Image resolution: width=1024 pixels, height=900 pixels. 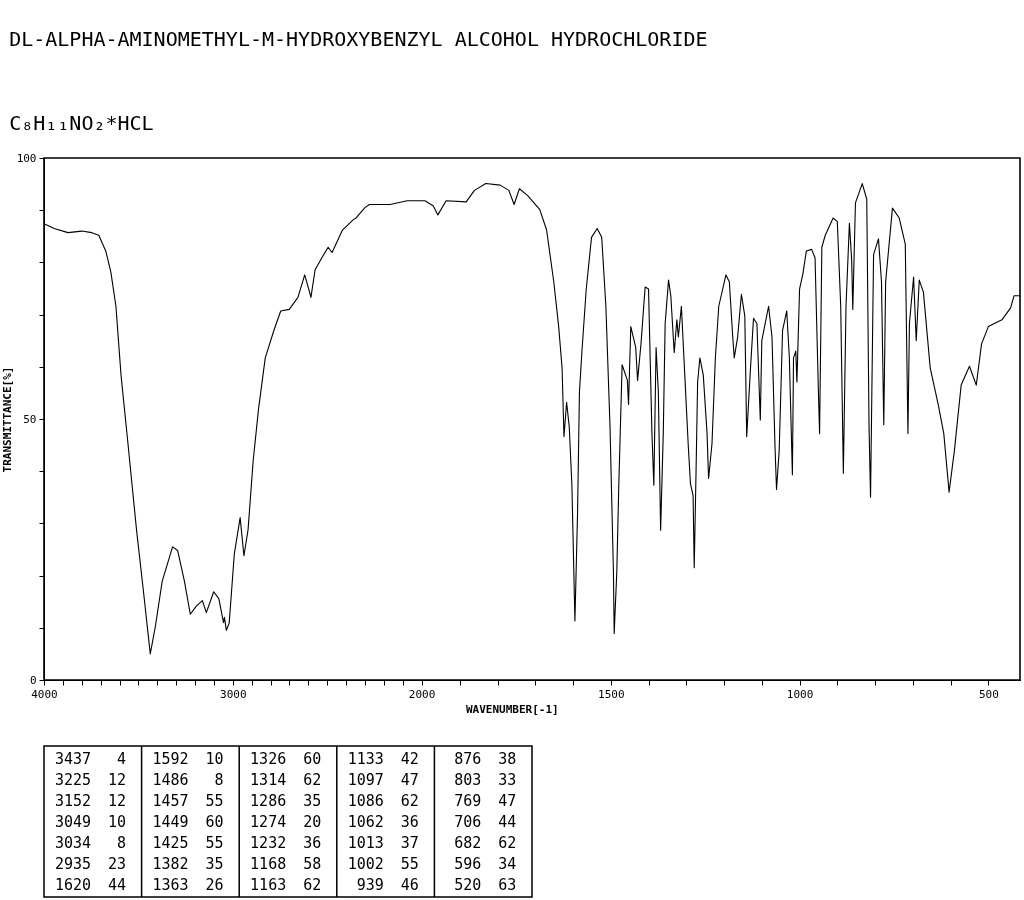 I want to click on x-tick-label: 1500, so click(x=611, y=694).